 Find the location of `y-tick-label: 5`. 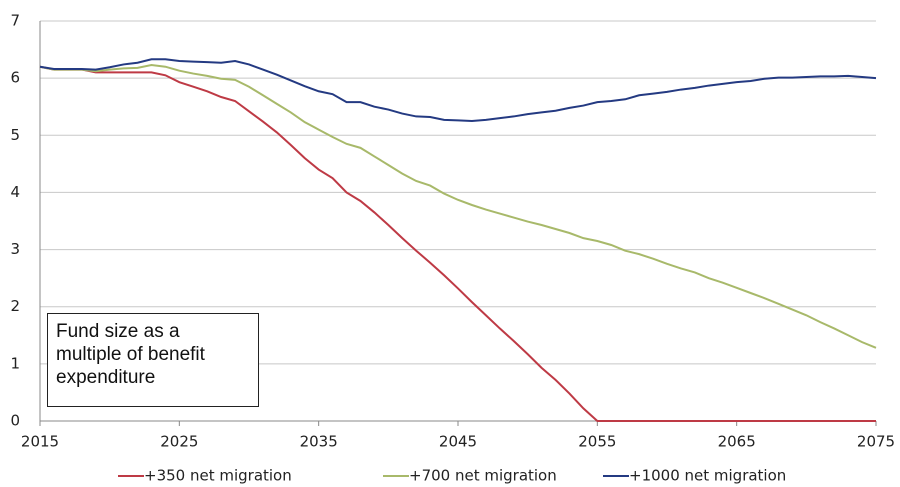

y-tick-label: 5 is located at coordinates (15, 135).